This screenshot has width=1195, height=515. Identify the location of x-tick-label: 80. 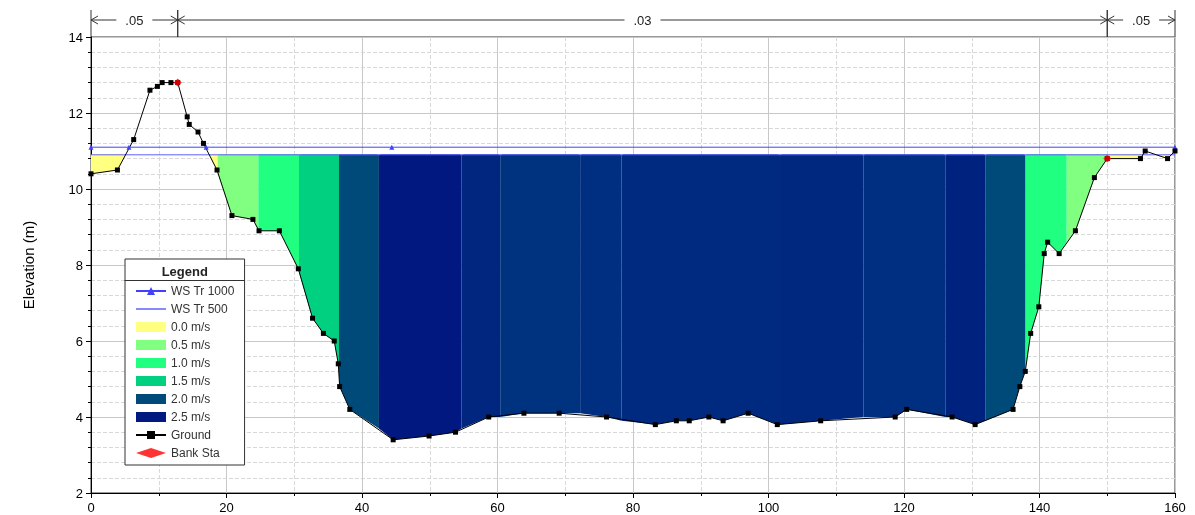
(633, 507).